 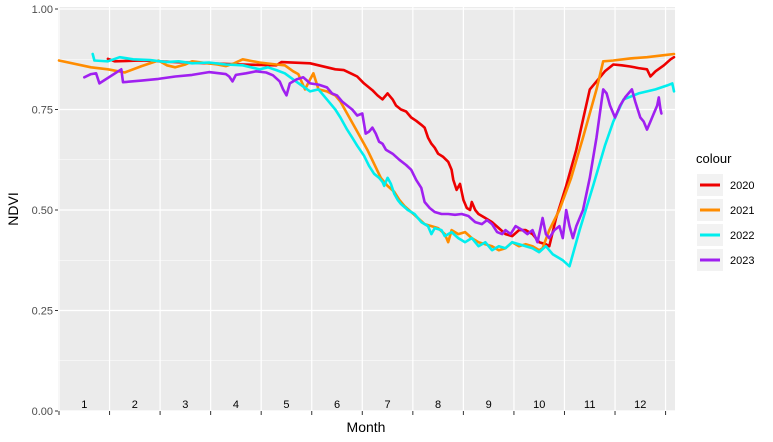 I want to click on month-label: 11, so click(x=589, y=405).